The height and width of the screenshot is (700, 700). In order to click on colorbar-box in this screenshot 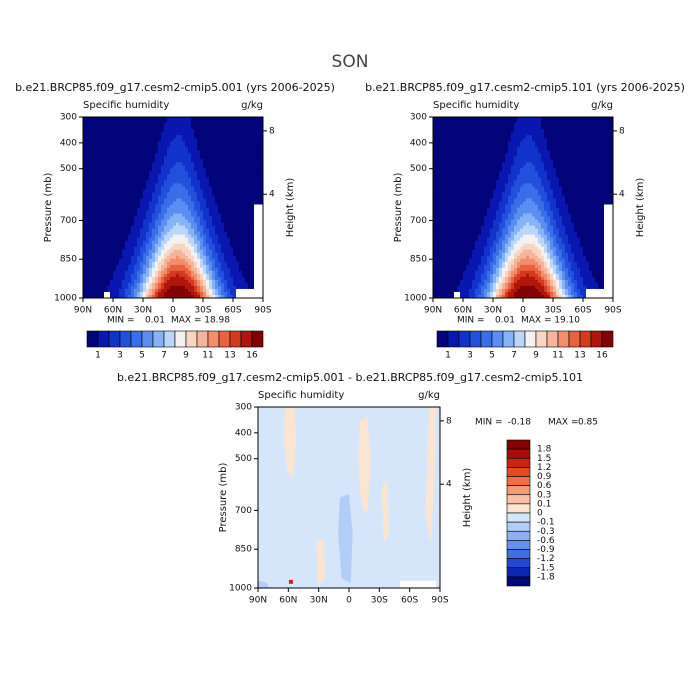, I will do `click(125, 339)`.